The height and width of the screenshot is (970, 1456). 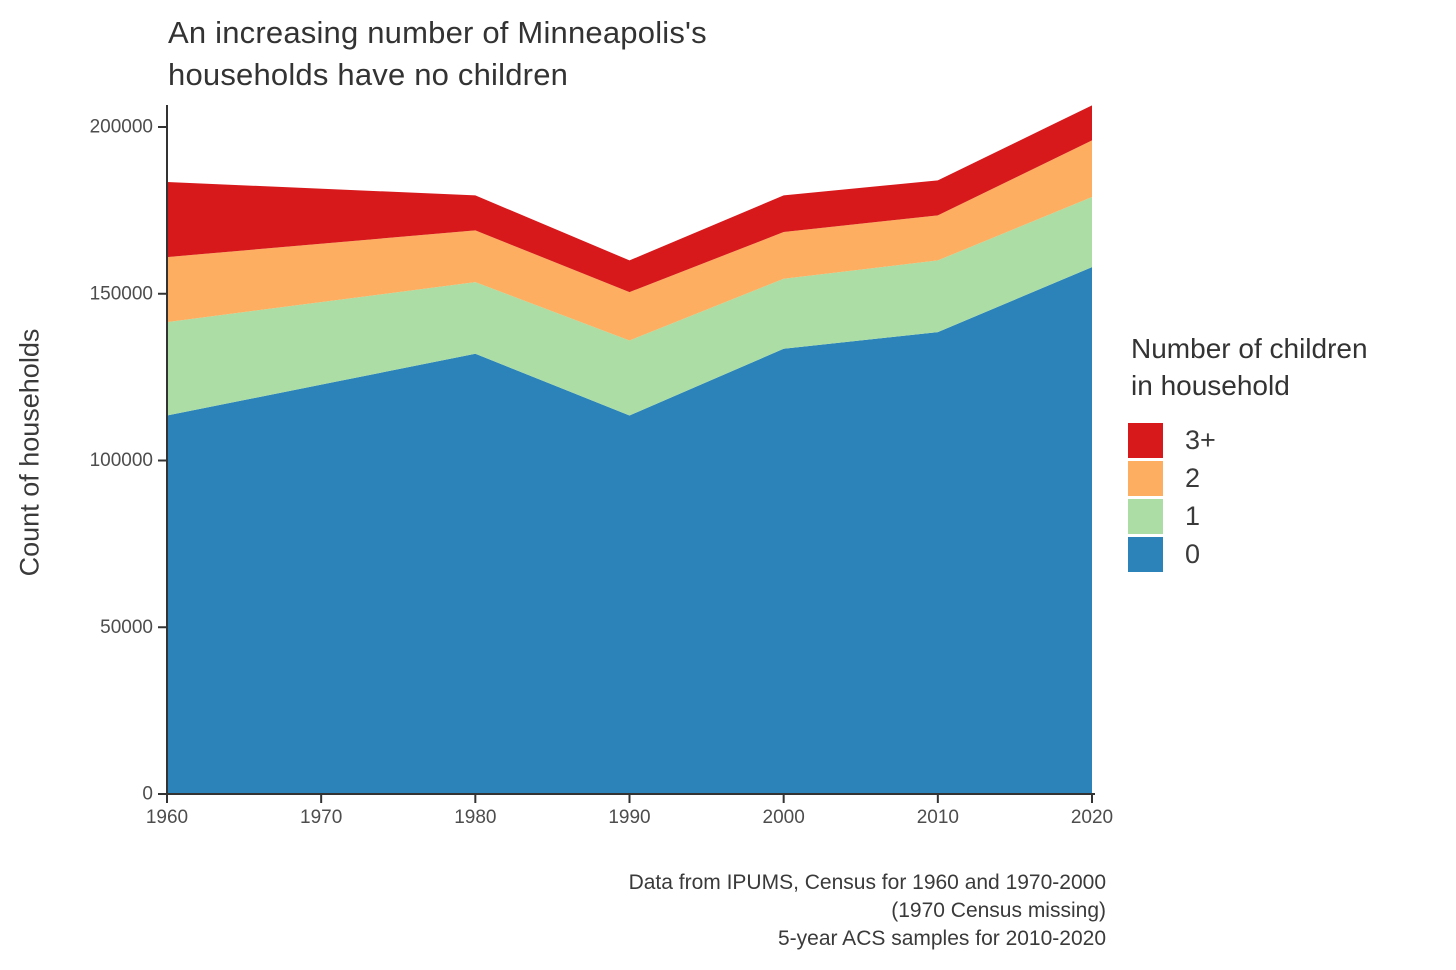 I want to click on legend: Number of children in household 3+ 2 1 0, so click(x=1288, y=451).